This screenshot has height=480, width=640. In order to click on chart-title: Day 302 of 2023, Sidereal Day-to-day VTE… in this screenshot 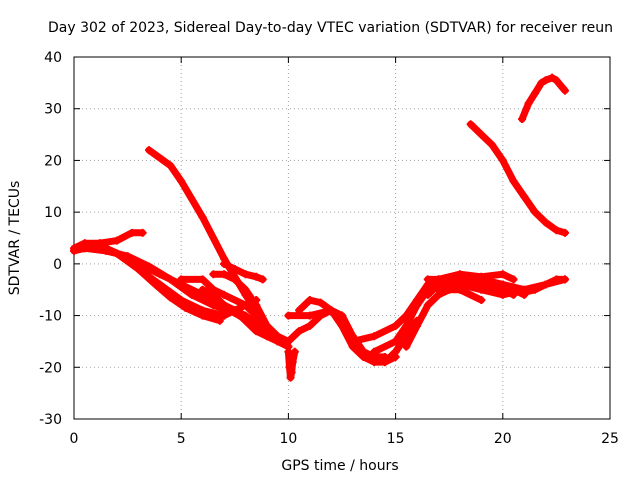, I will do `click(330, 28)`.